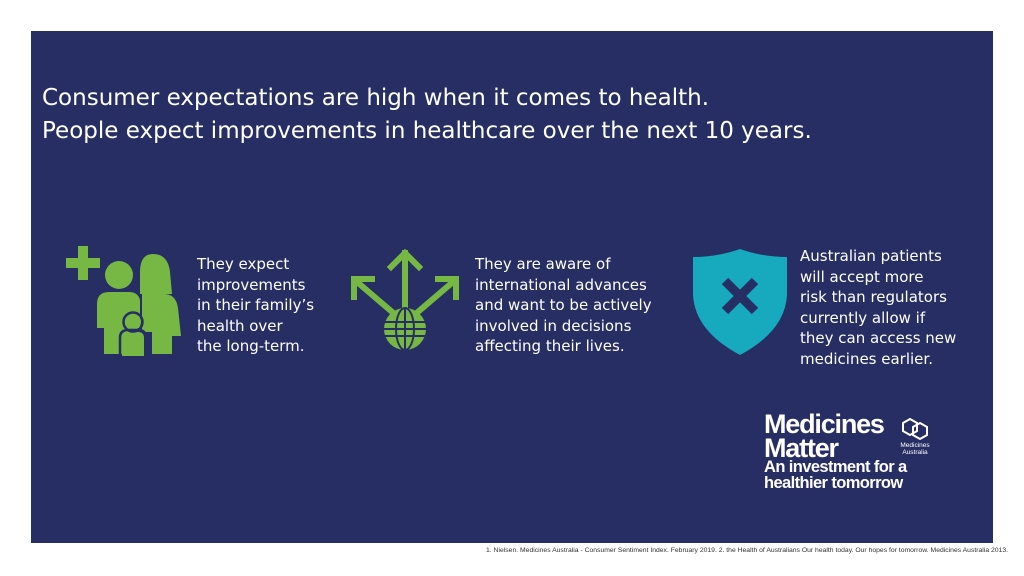  I want to click on tagline: An investment for a healthier tomorrow, so click(835, 475).